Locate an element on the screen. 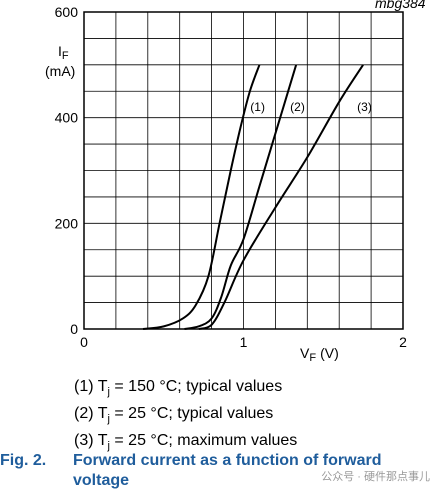 The height and width of the screenshot is (495, 439). legend-item-3-text: = 25 °C; maximum values is located at coordinates (203, 441).